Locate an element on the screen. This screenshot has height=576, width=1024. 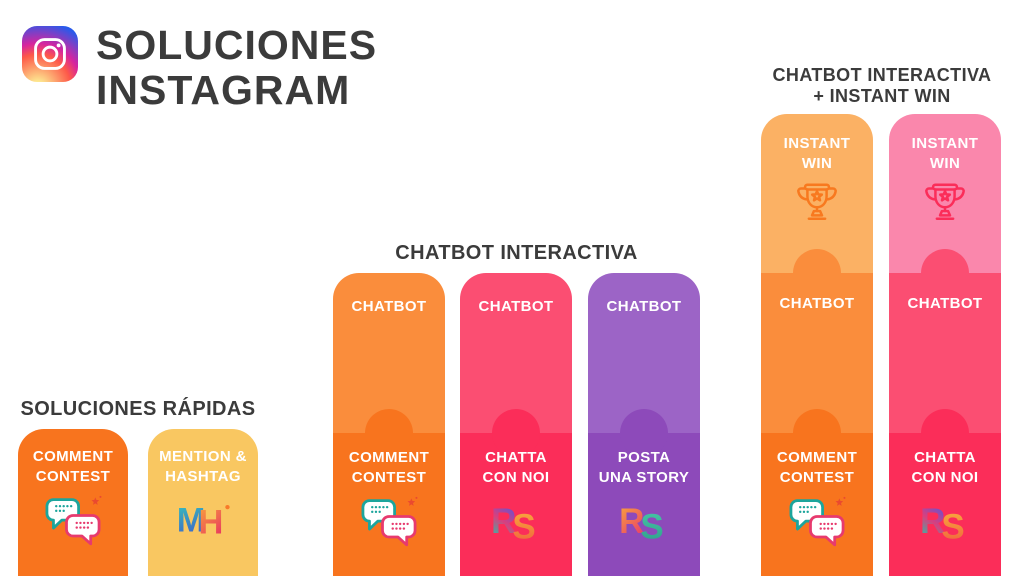
card-mention-hashtag: MENTION & HASHTAG M H is located at coordinates (203, 502).